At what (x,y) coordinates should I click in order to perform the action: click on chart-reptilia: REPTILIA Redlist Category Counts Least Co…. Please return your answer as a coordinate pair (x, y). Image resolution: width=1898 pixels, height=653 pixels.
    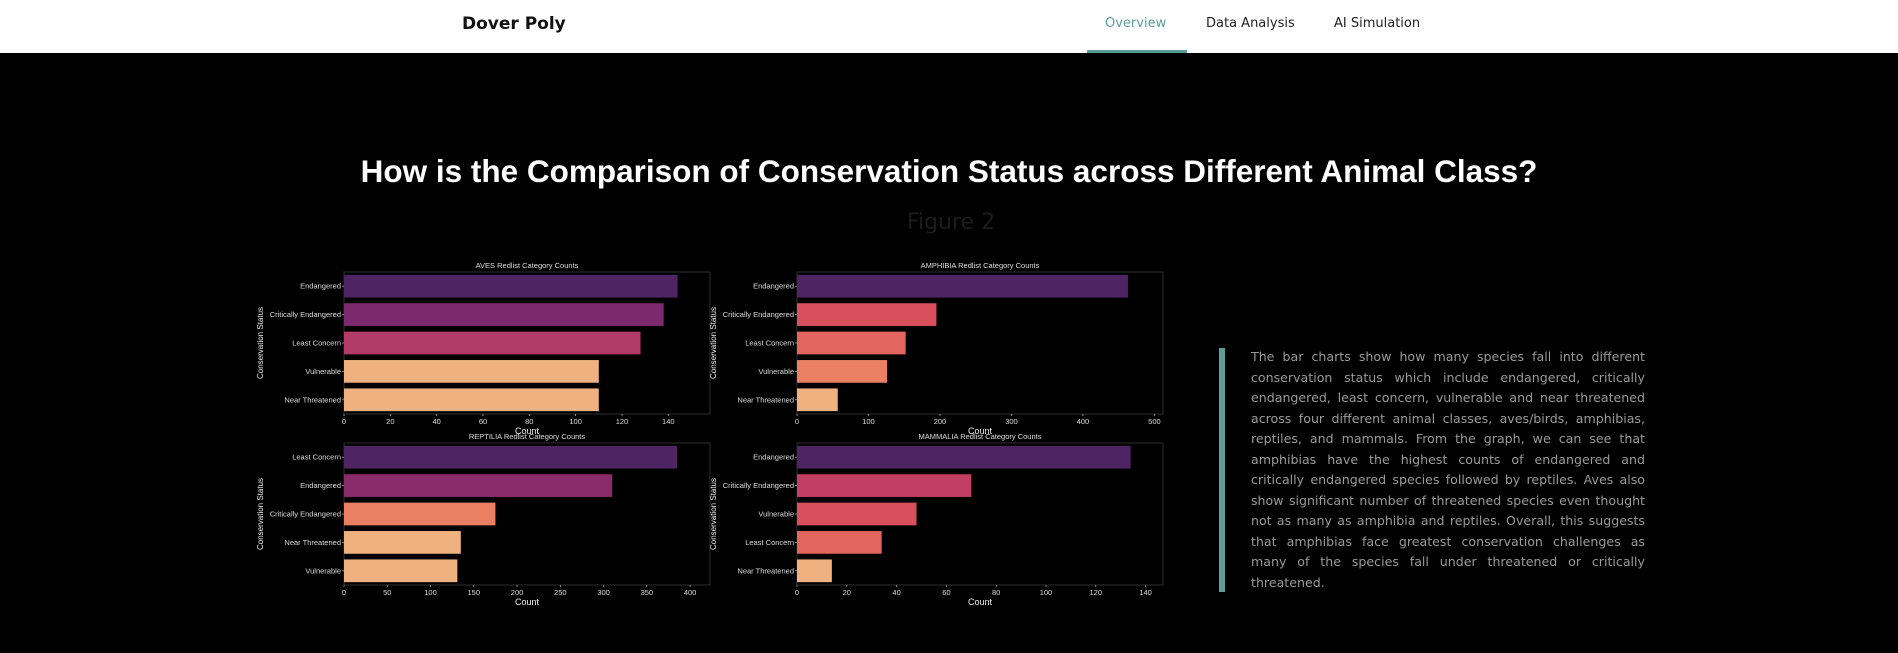
    Looking at the image, I should click on (483, 519).